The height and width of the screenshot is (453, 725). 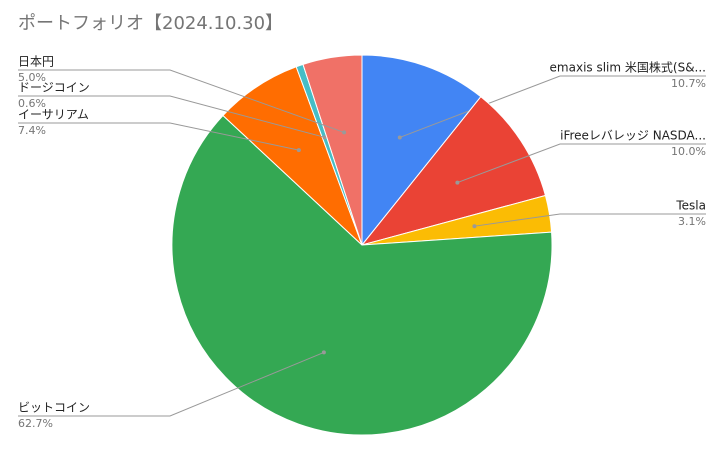 I want to click on legend-label: Tesla, so click(x=690, y=206).